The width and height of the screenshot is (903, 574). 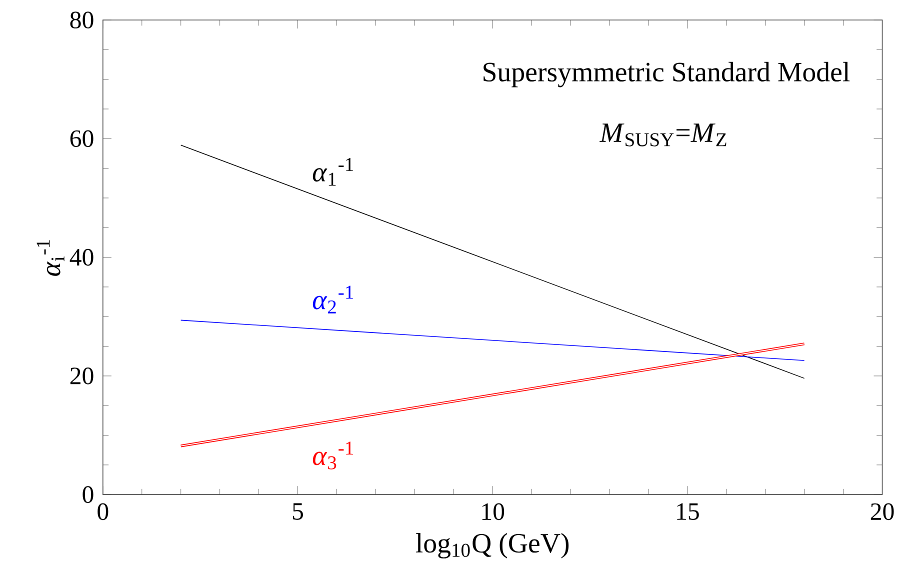 What do you see at coordinates (493, 512) in the screenshot?
I see `x-tick-label: 10` at bounding box center [493, 512].